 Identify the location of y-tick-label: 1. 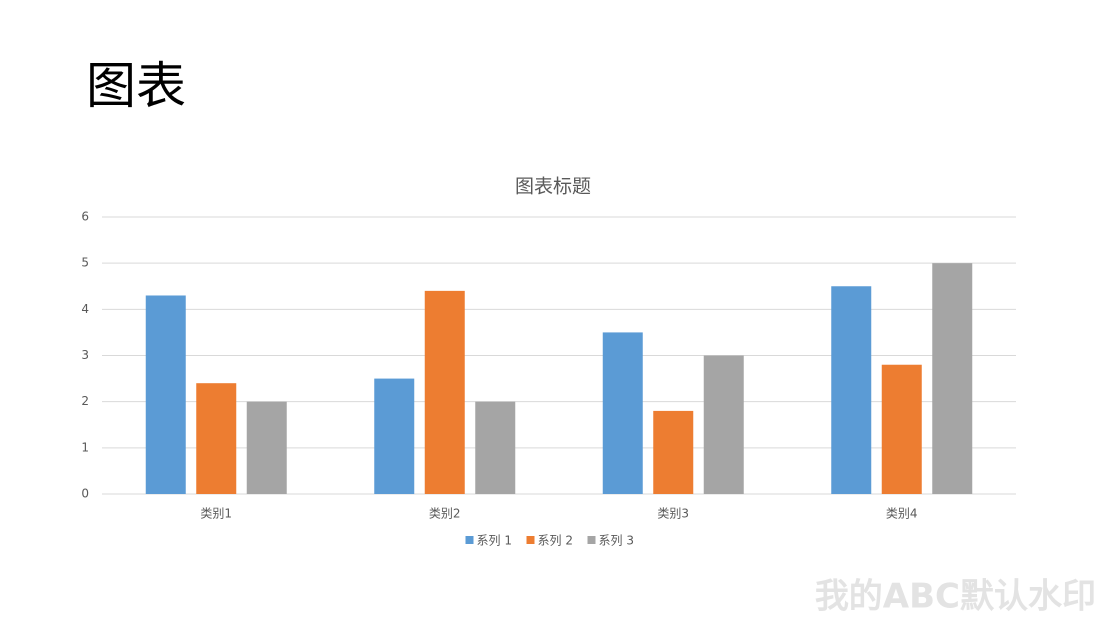
(85, 447).